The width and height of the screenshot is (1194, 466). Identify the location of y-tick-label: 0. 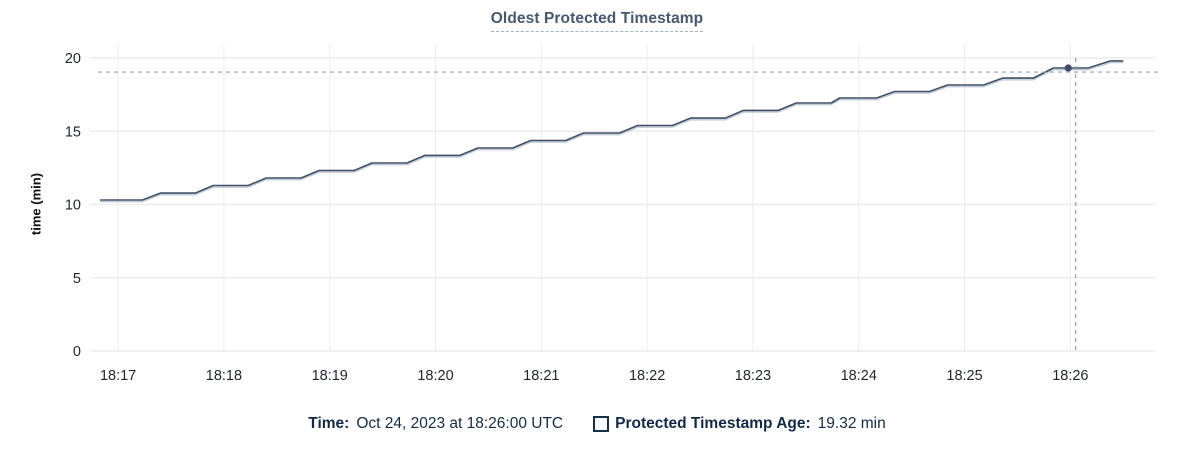
(77, 352).